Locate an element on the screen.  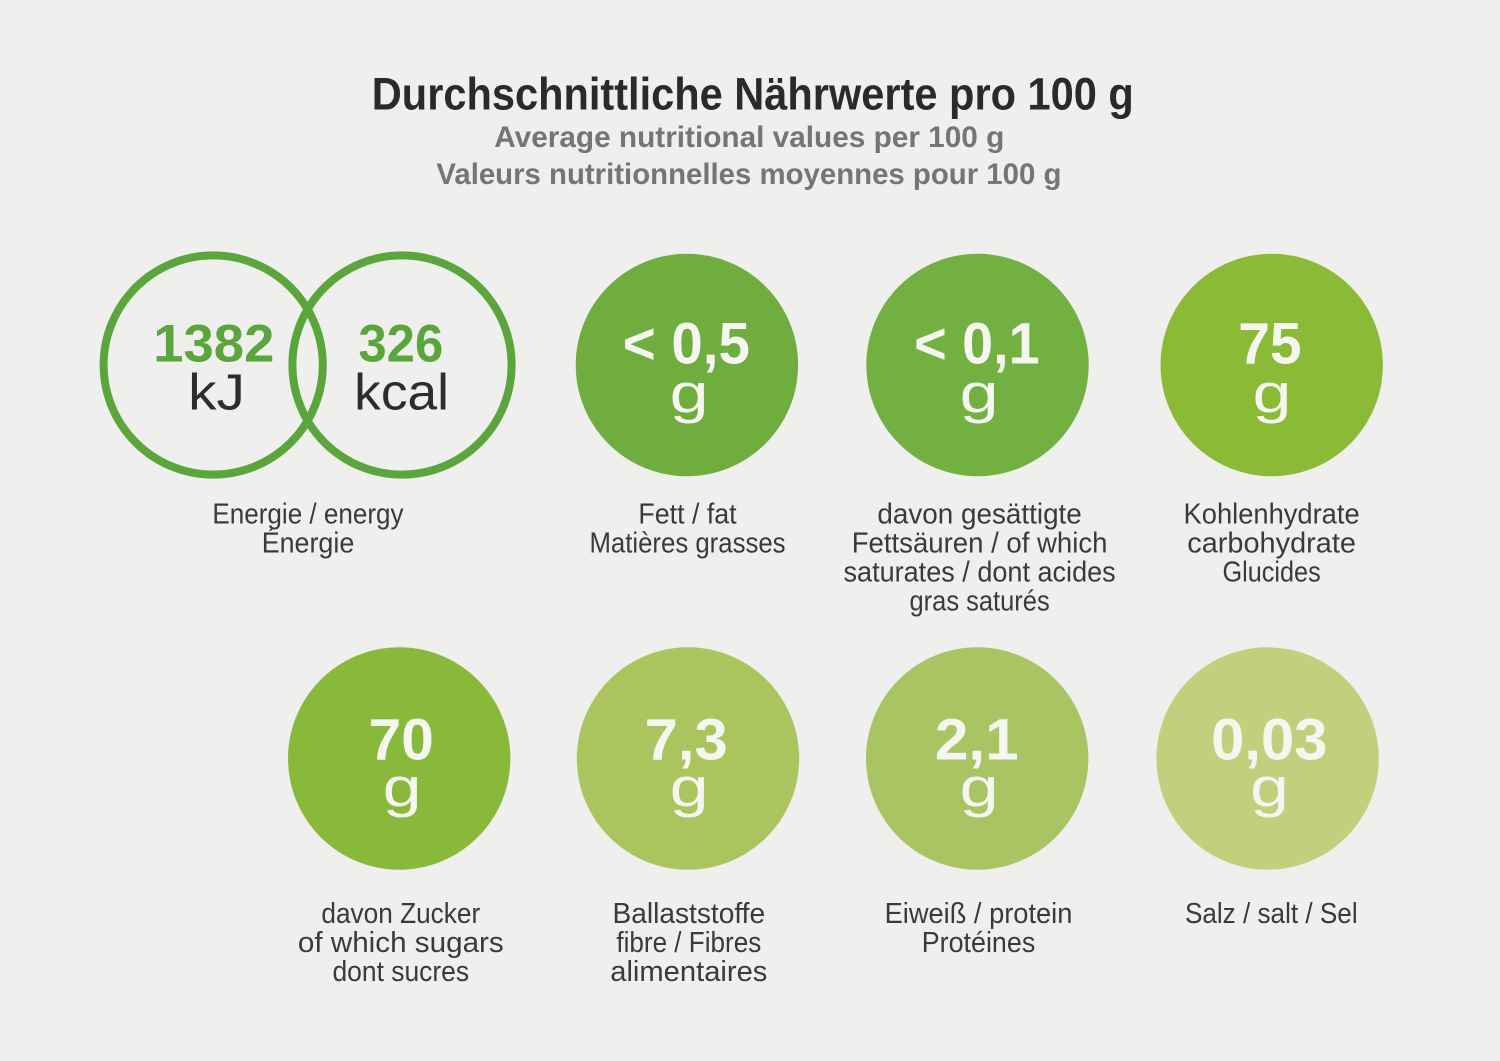
svg-text: Fett / fat is located at coordinates (687, 515).